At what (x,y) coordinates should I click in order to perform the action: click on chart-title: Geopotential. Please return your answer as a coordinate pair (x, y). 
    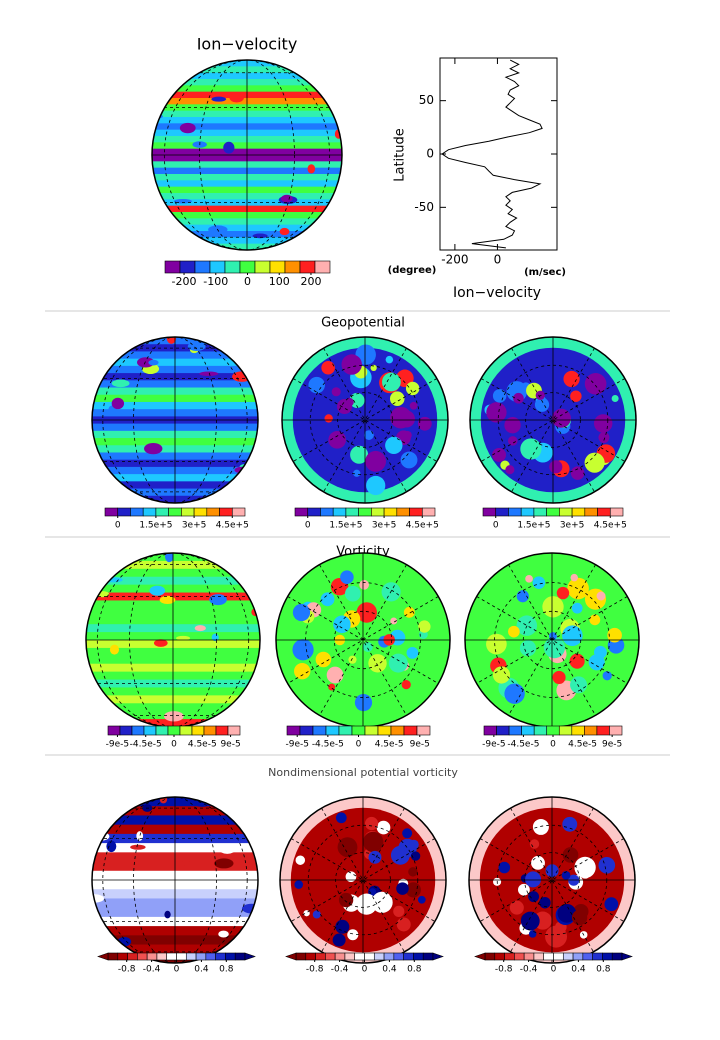
    Looking at the image, I should click on (363, 323).